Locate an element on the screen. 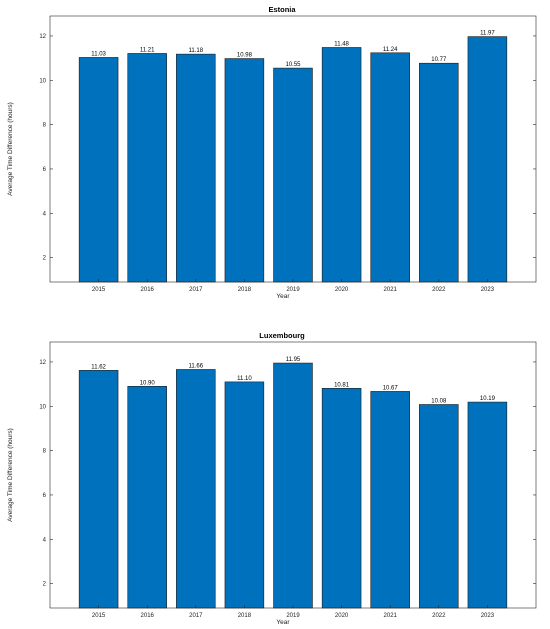 This screenshot has height=629, width=550. chart-title: Estonia is located at coordinates (282, 9).